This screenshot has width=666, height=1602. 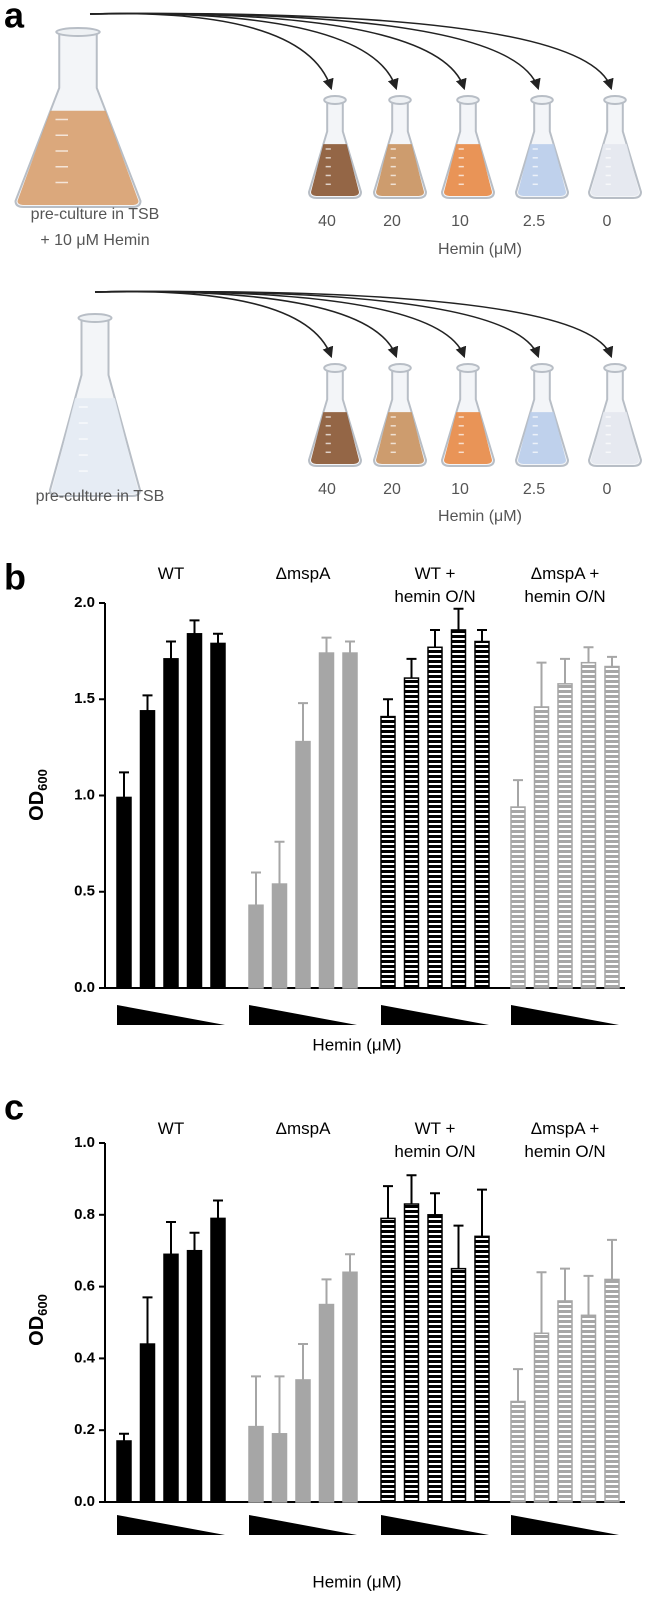 What do you see at coordinates (85, 1357) in the screenshot?
I see `y-tick-label: 0.4` at bounding box center [85, 1357].